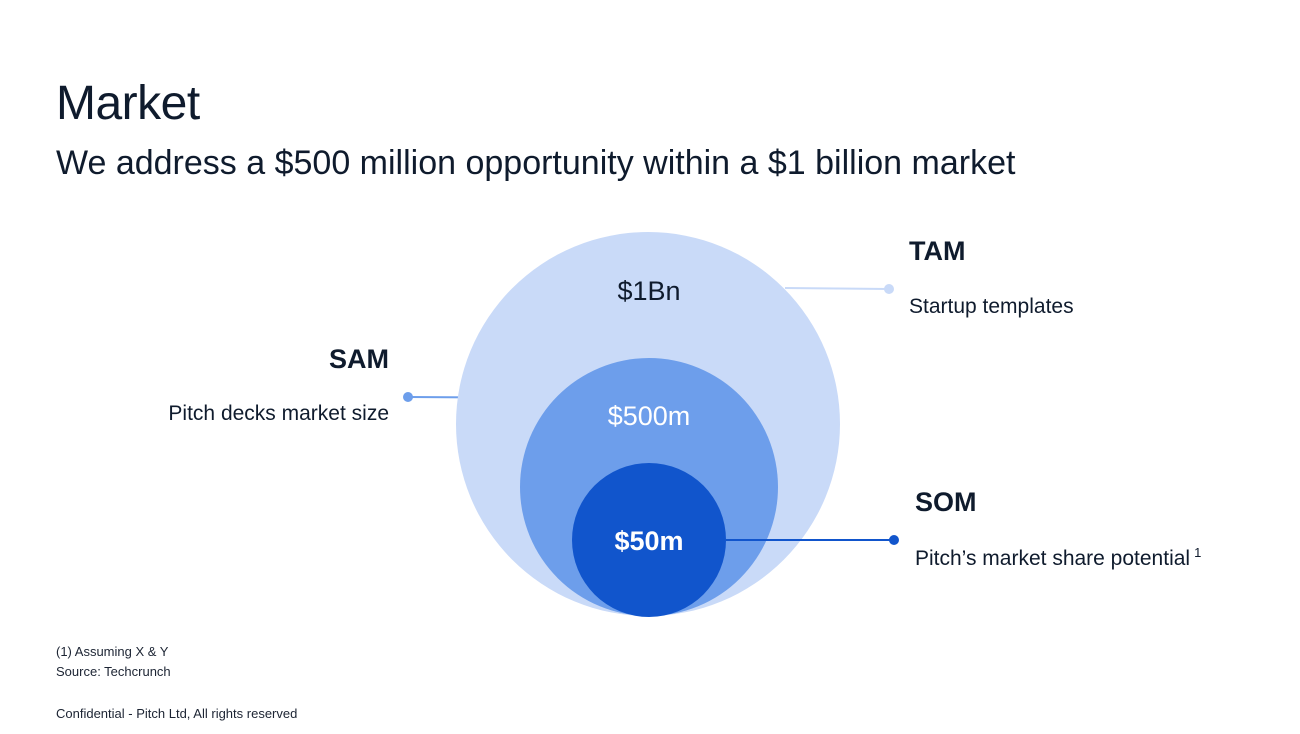 The width and height of the screenshot is (1300, 734). Describe the element at coordinates (1198, 552) in the screenshot. I see `som-footnote-marker: 1` at that location.